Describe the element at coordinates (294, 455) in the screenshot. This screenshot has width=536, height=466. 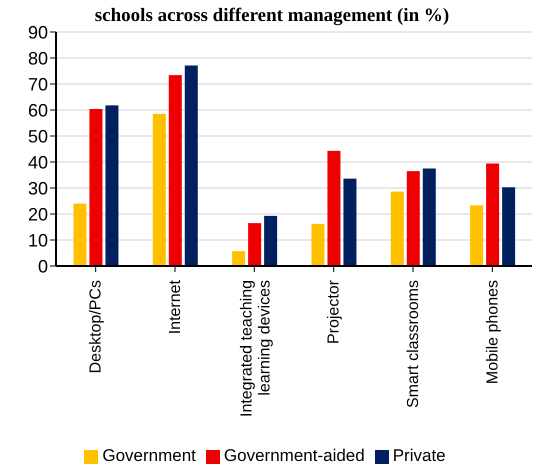
I see `legend-label: Government-aided` at that location.